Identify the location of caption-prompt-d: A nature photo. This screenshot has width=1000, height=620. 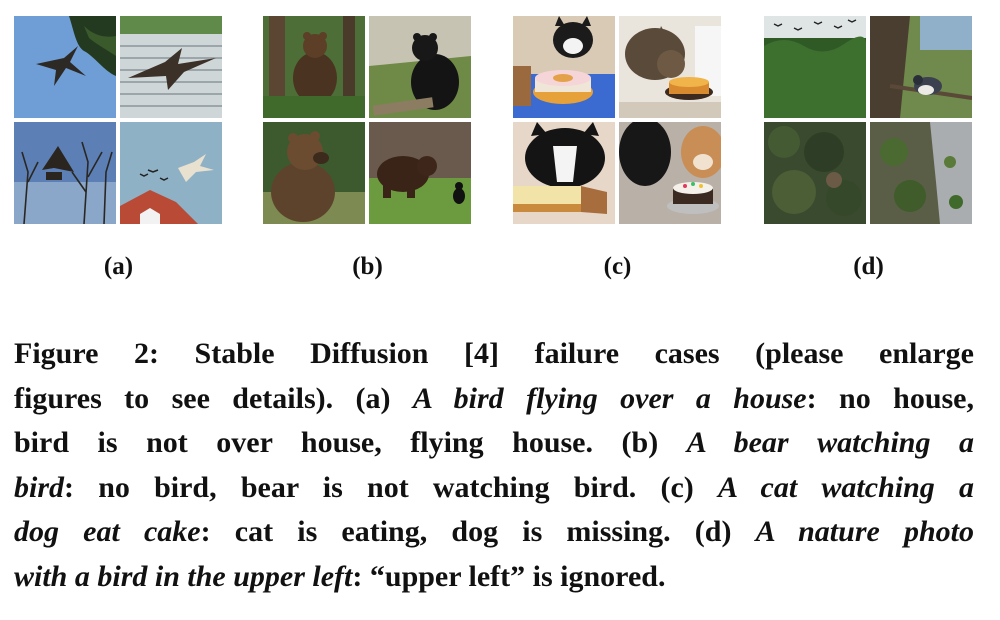
(865, 531).